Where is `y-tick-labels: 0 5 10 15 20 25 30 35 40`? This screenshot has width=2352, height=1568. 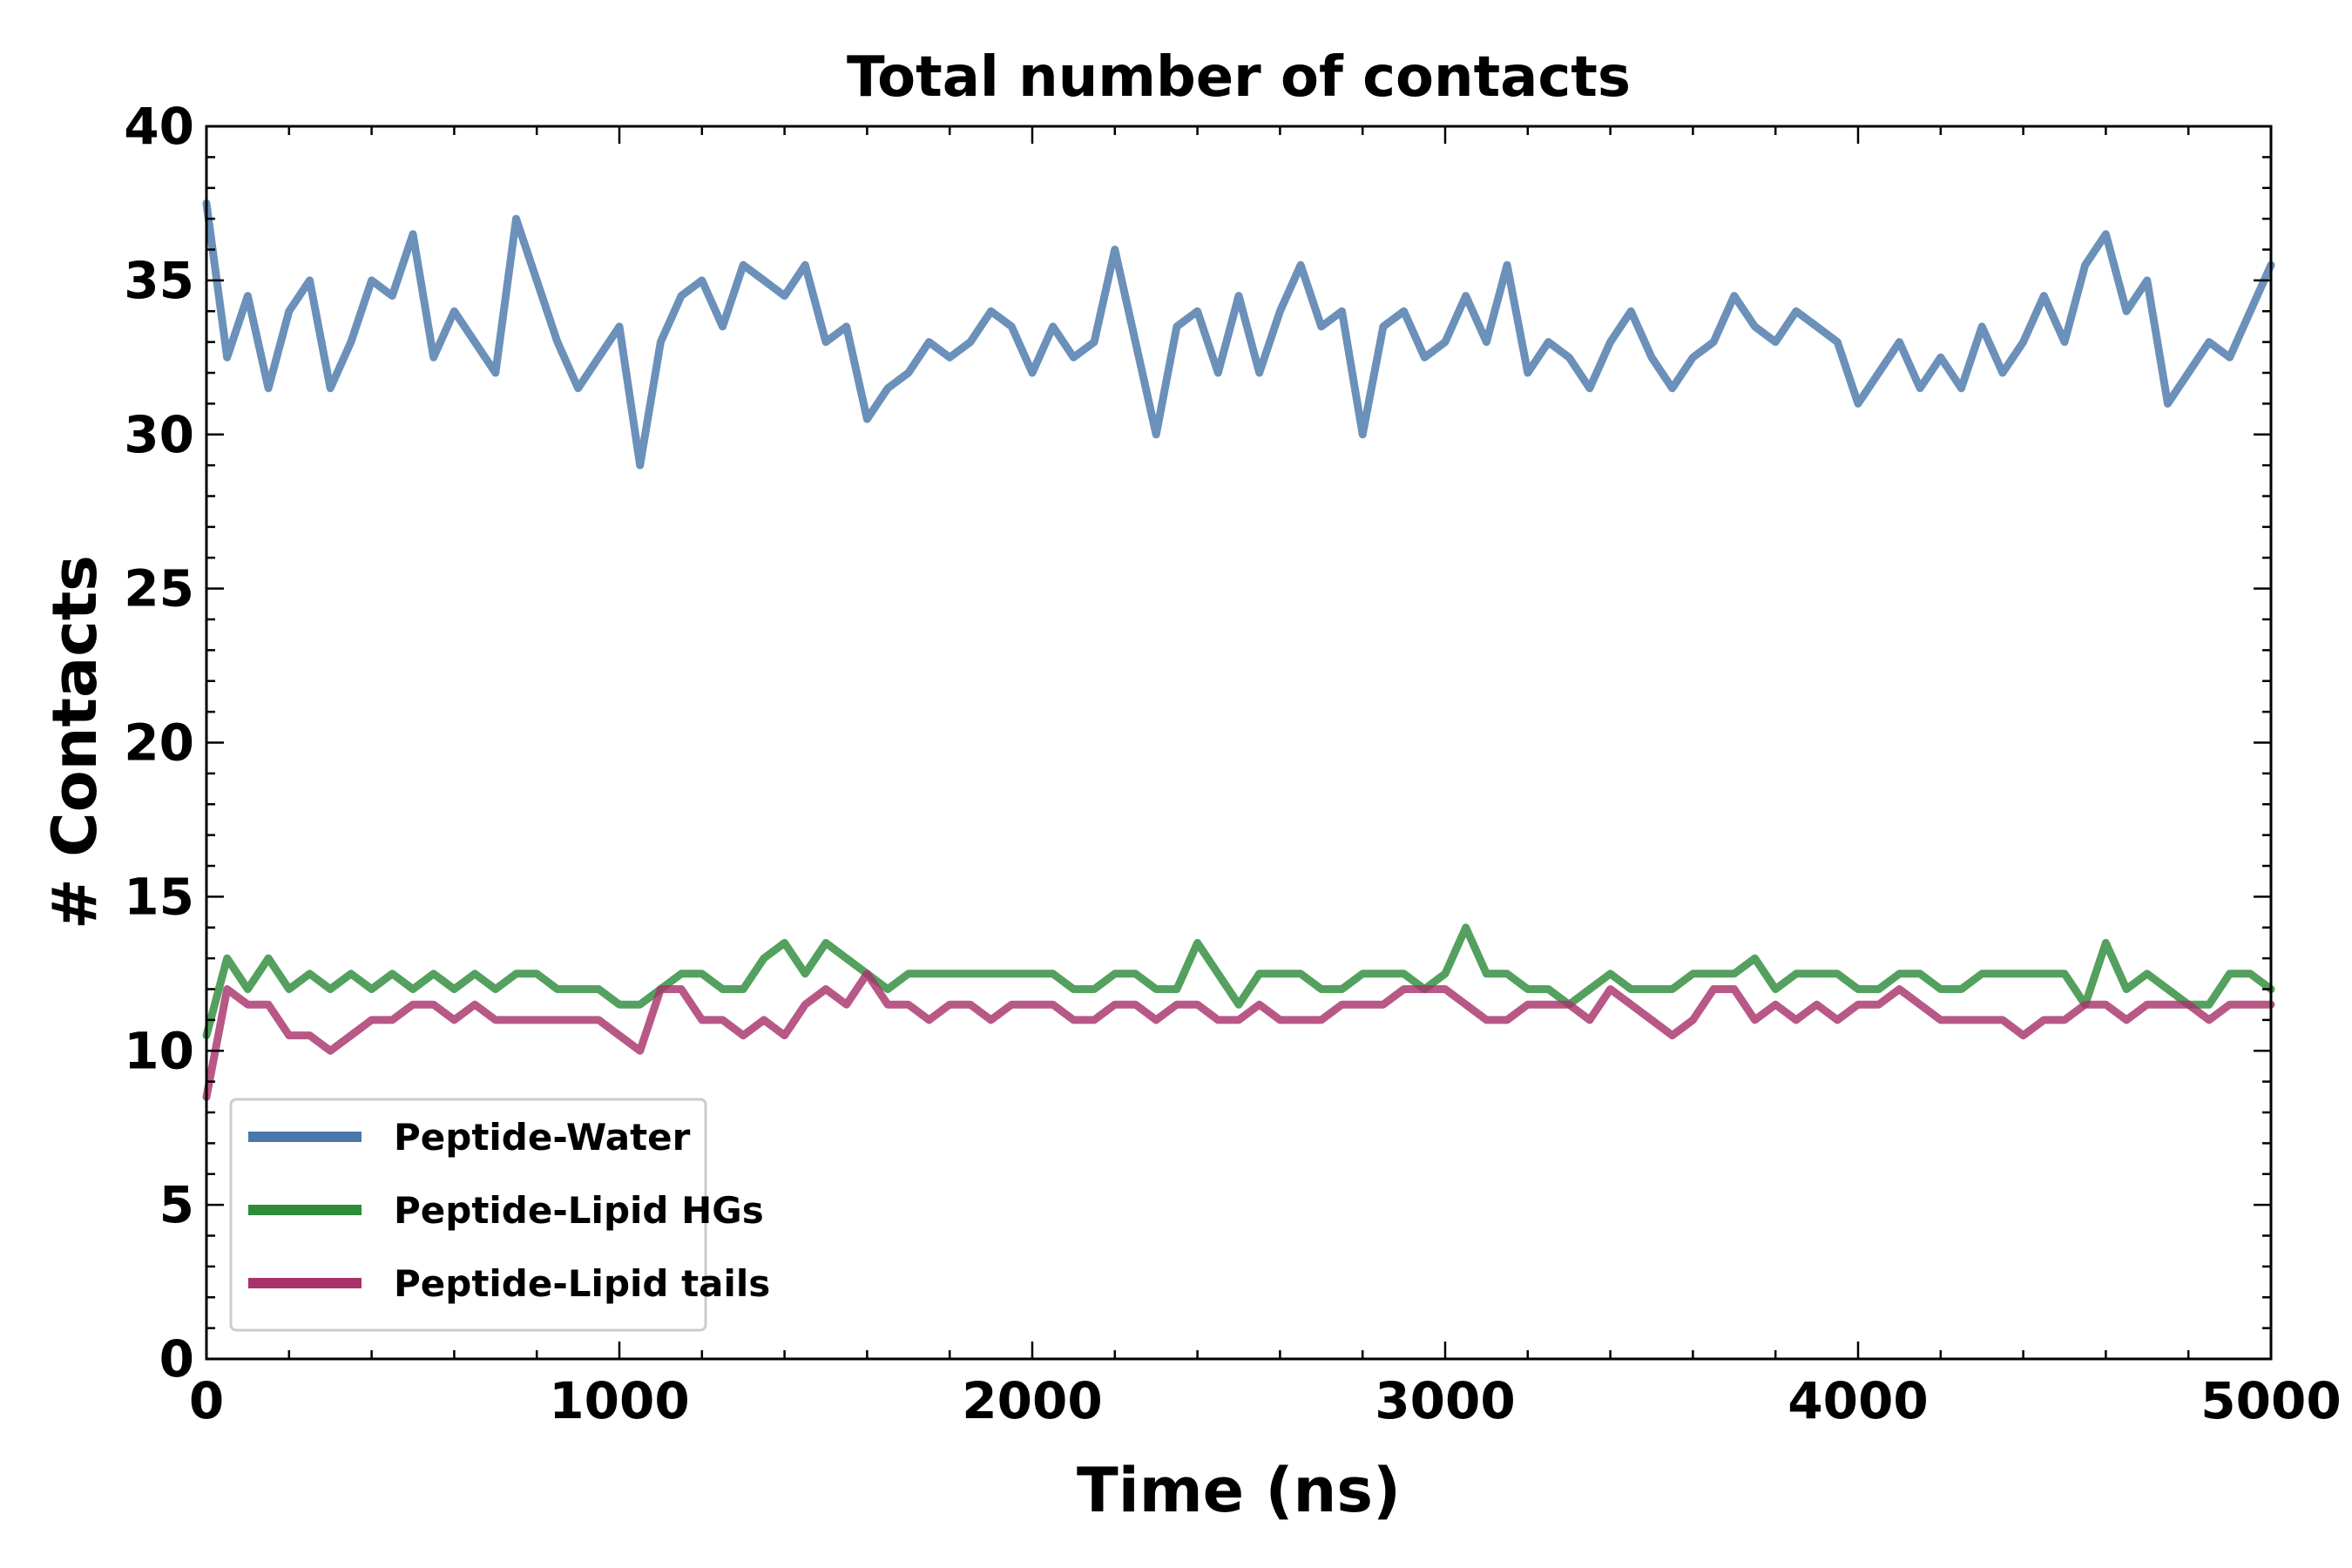
y-tick-labels: 0 5 10 15 20 25 30 35 40 is located at coordinates (159, 743).